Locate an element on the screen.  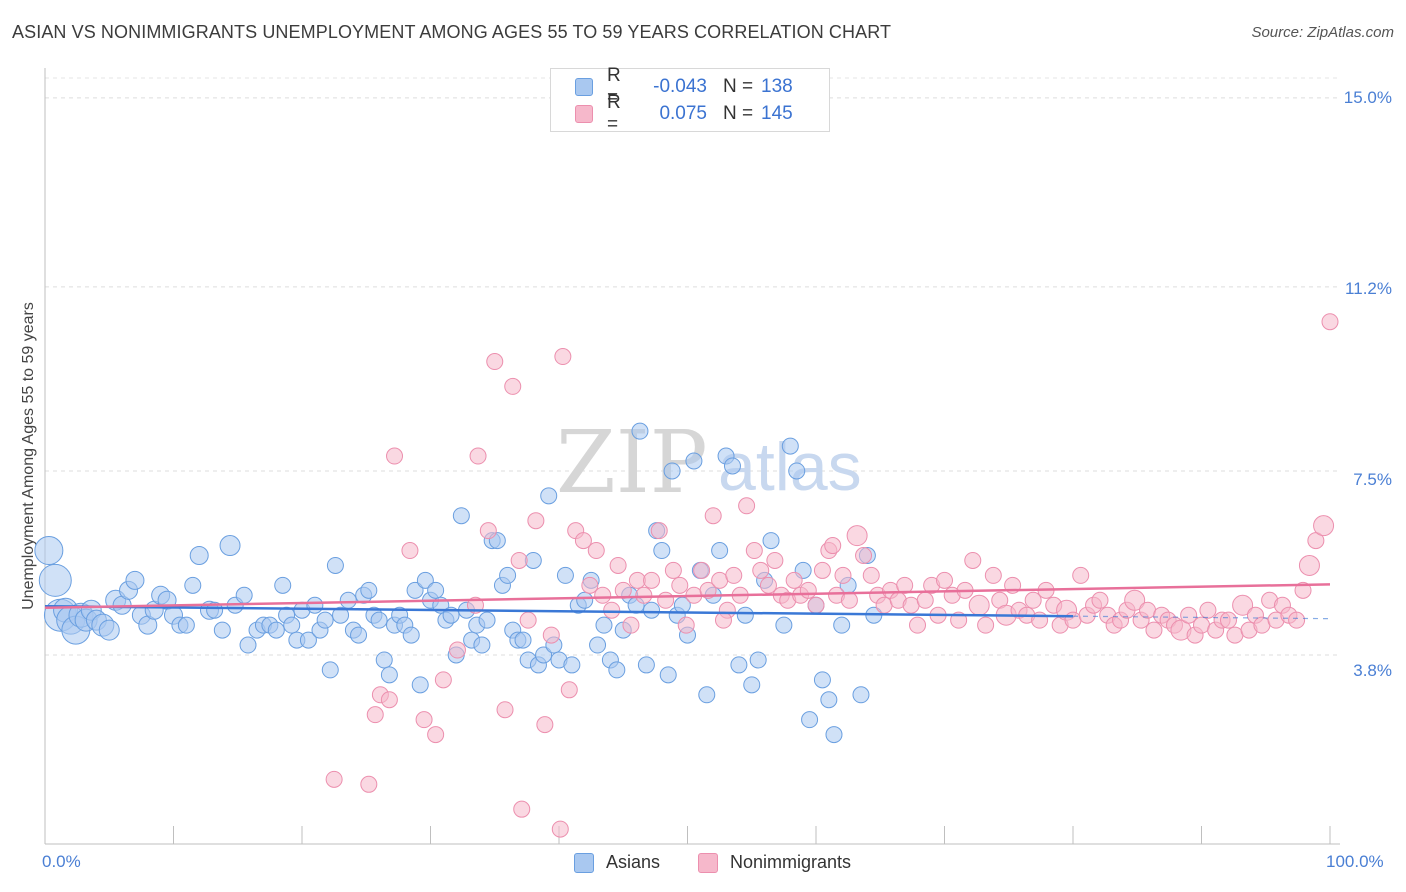
nonimmigrants-legend-label: Nonimmigrants is located at coordinates (791, 862).